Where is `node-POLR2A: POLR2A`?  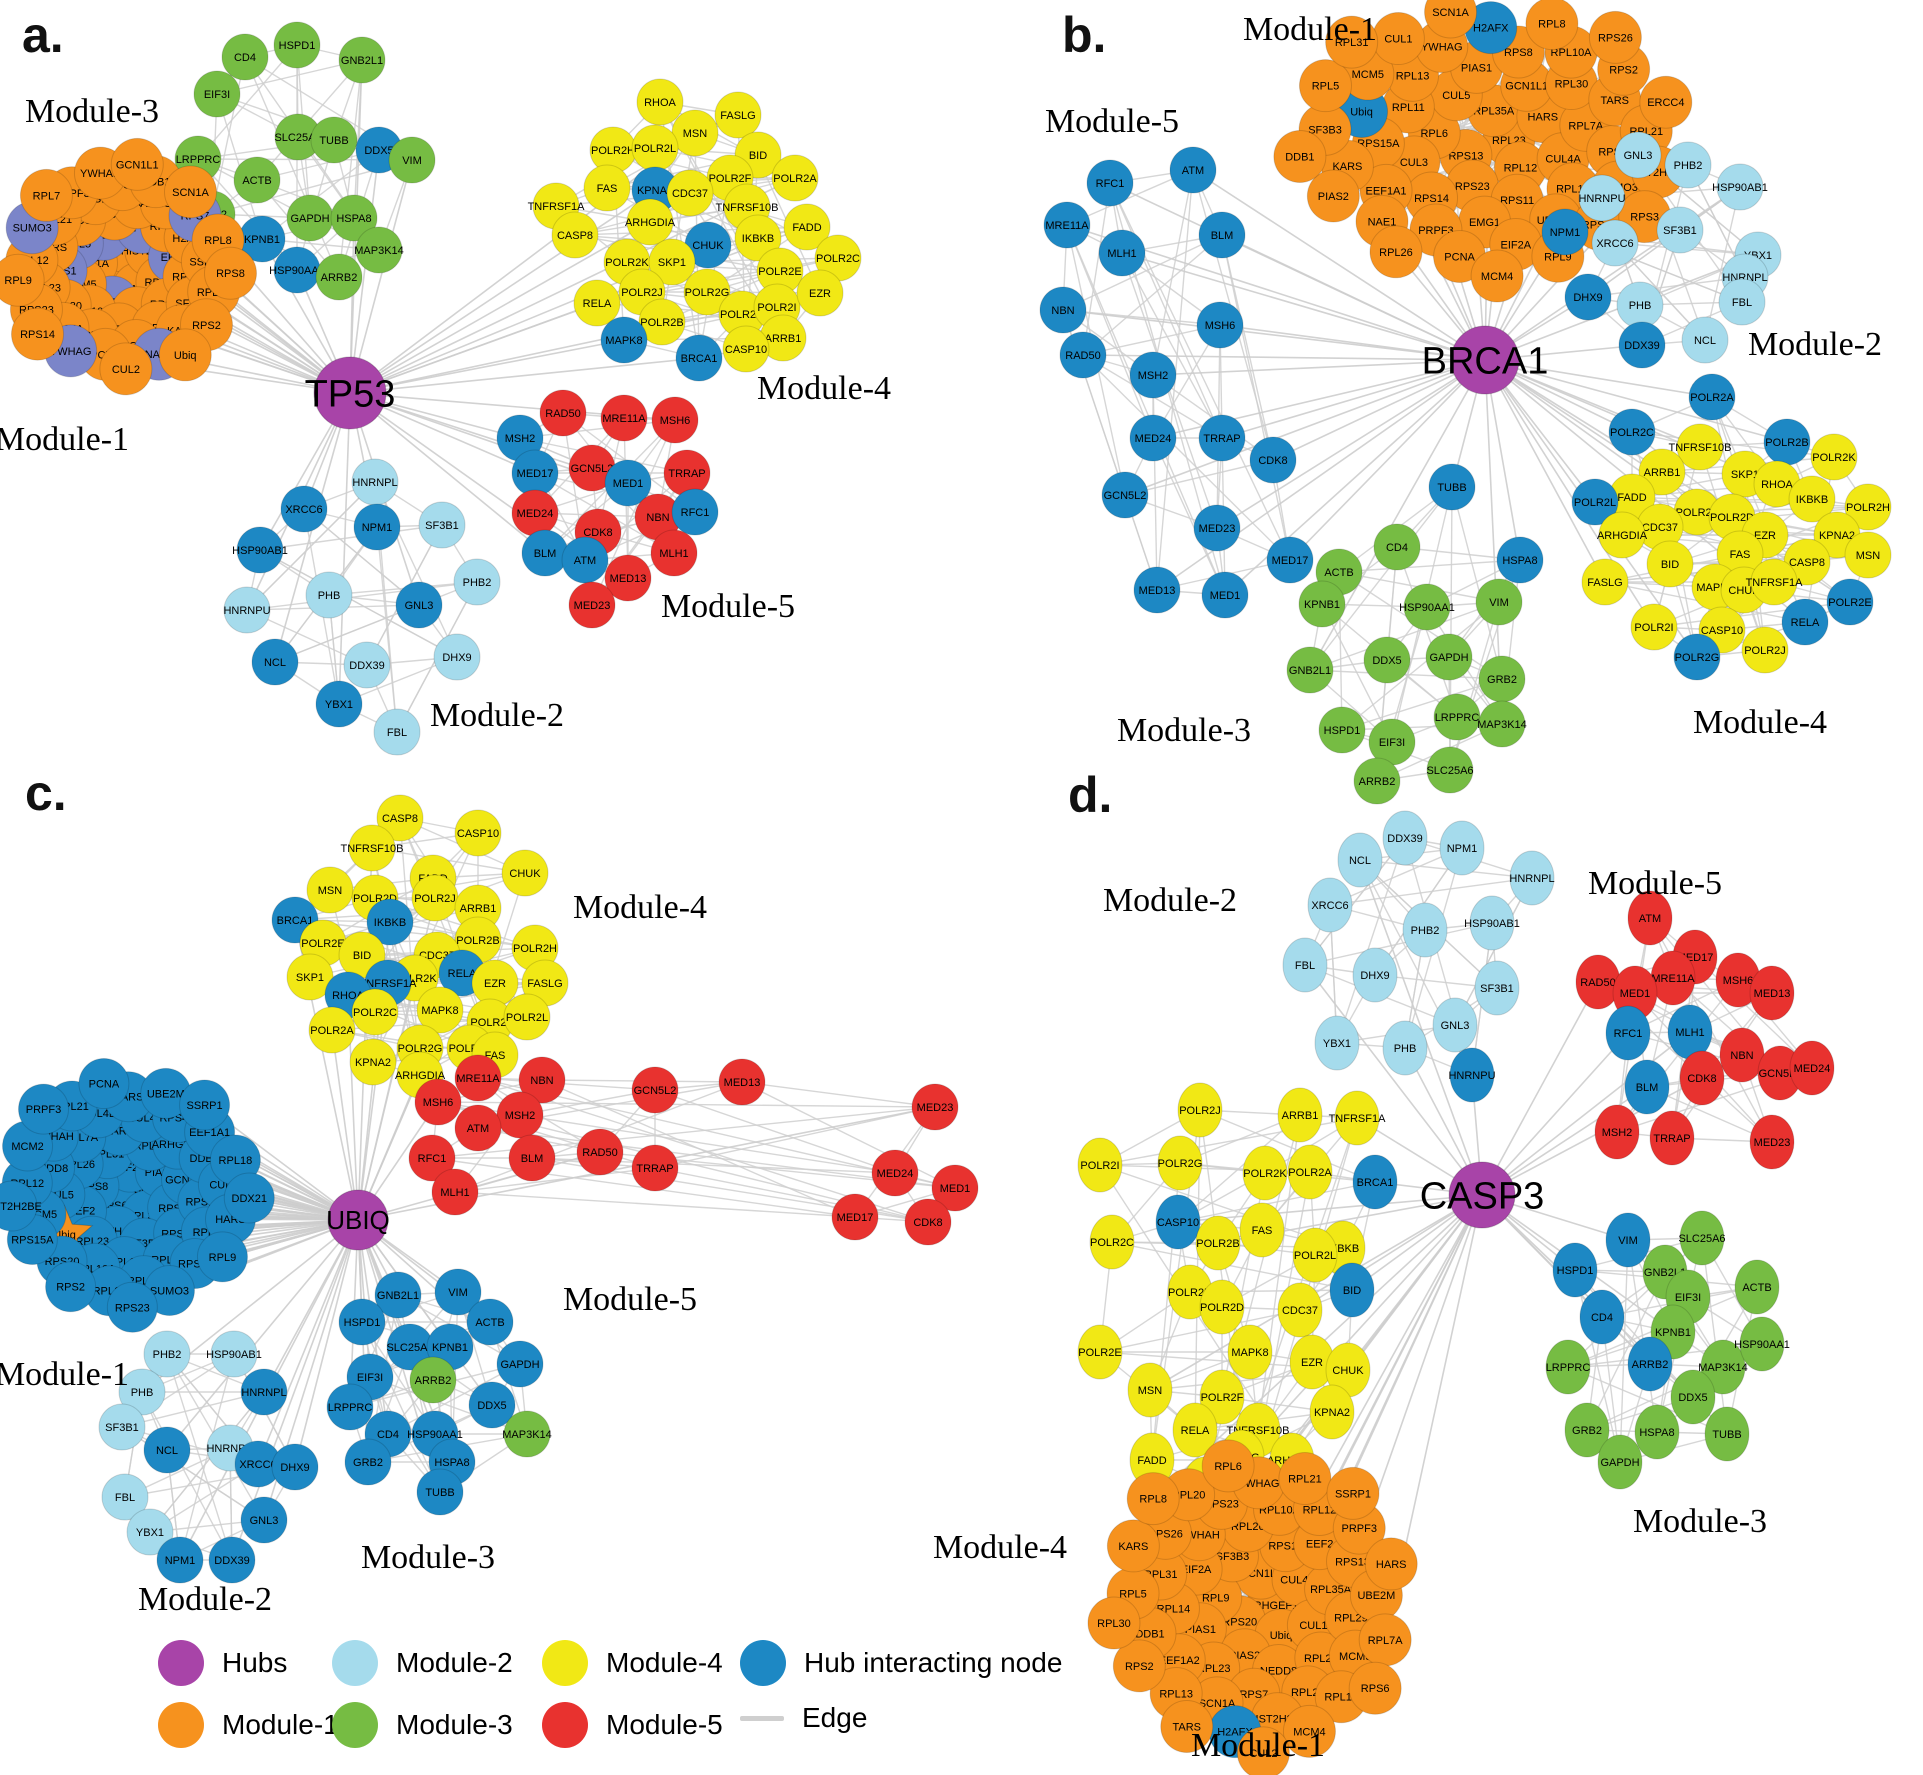
node-POLR2A: POLR2A is located at coordinates (1712, 397).